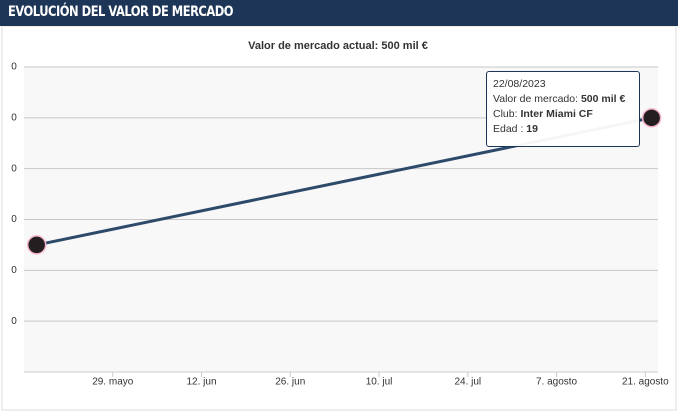 The image size is (678, 412). What do you see at coordinates (508, 129) in the screenshot?
I see `tooltip-label: Edad :` at bounding box center [508, 129].